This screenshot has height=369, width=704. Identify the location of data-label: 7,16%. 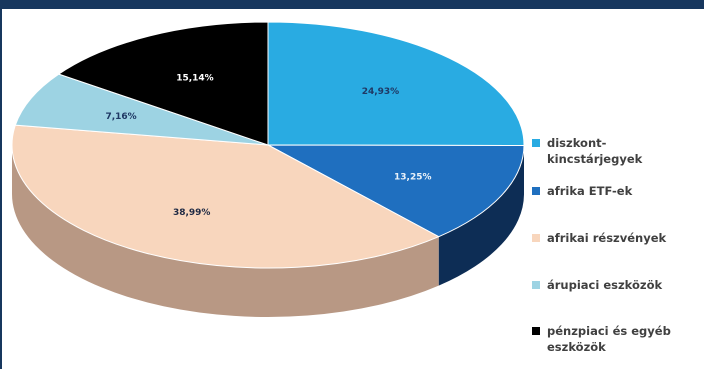
(120, 117).